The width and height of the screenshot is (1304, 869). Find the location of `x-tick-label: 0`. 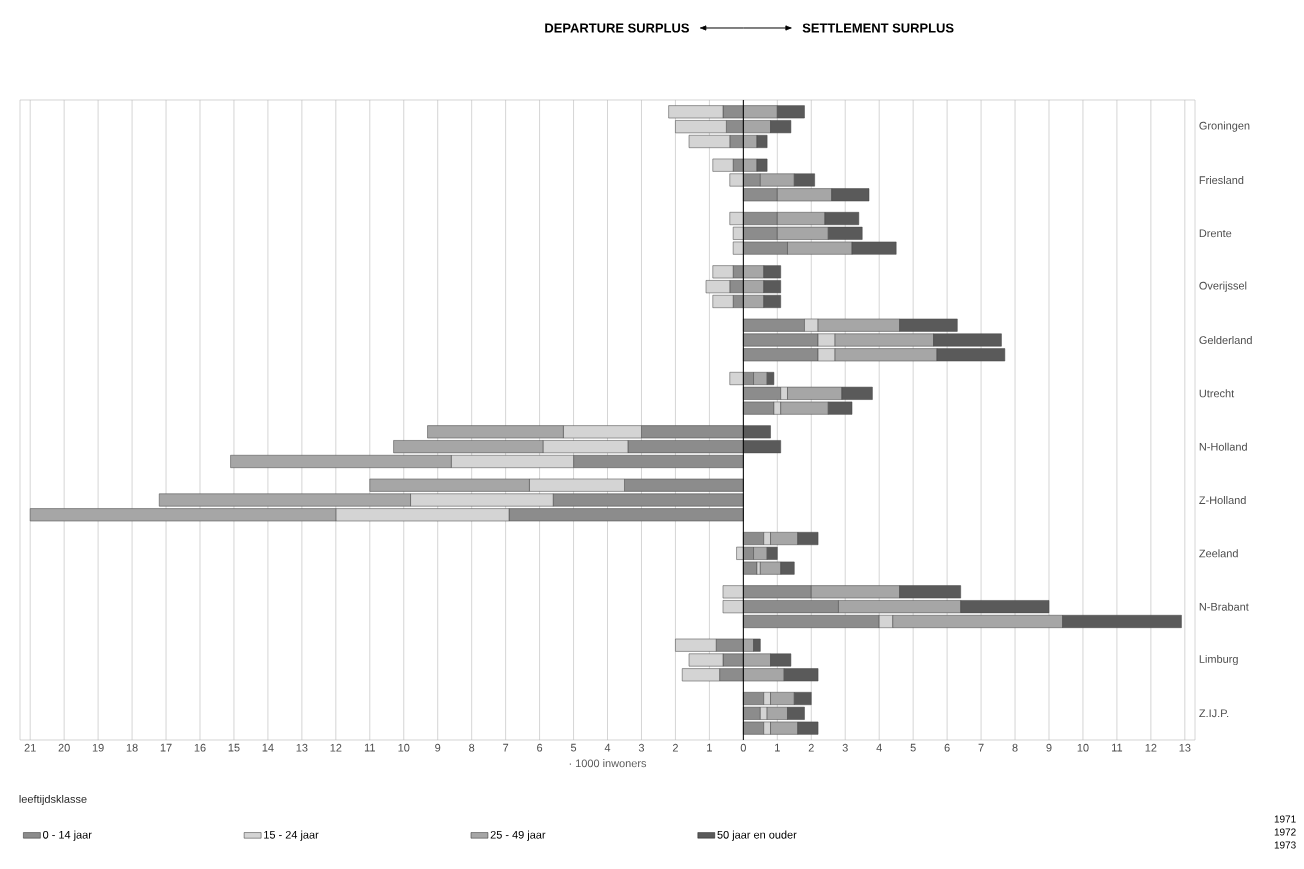

x-tick-label: 0 is located at coordinates (743, 747).